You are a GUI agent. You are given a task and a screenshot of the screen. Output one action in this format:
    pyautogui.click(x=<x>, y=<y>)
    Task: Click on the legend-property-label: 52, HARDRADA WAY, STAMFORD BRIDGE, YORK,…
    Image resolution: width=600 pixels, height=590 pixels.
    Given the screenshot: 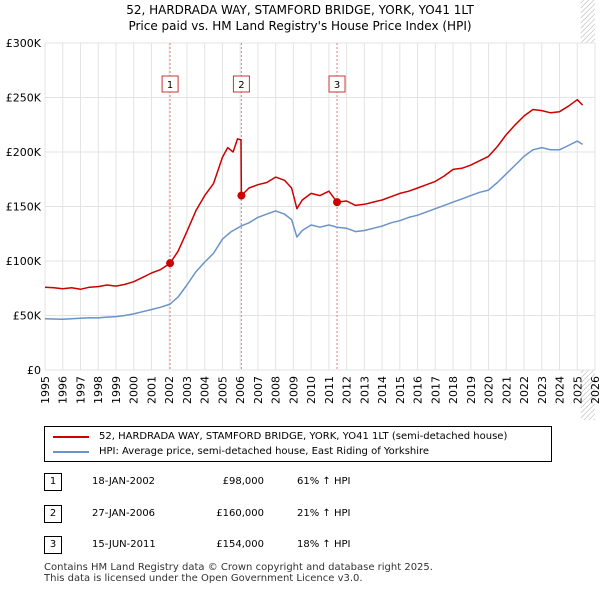 What is the action you would take?
    pyautogui.click(x=303, y=436)
    